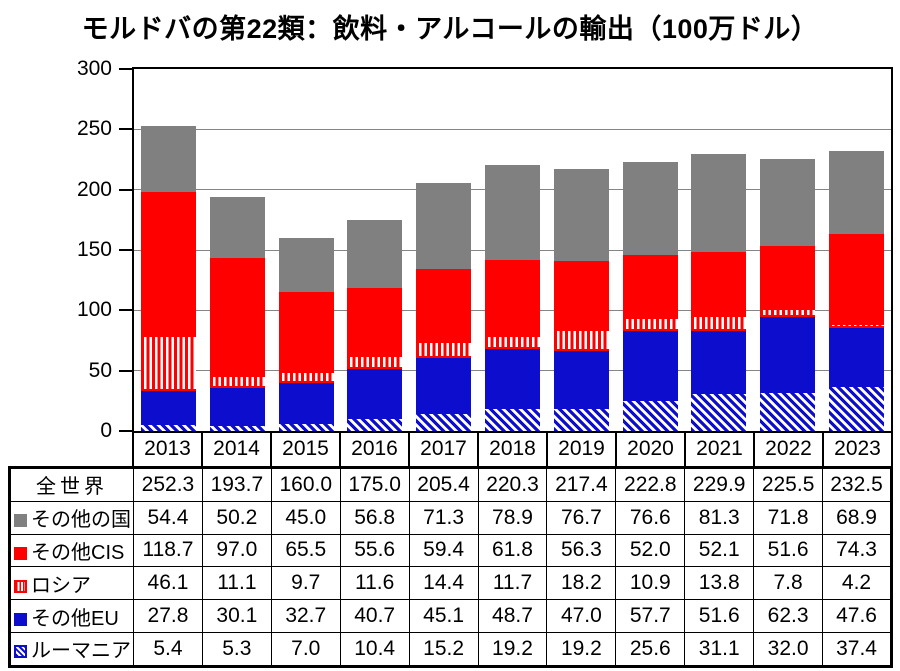  What do you see at coordinates (443, 517) in the screenshot?
I see `table-cell: 71.3` at bounding box center [443, 517].